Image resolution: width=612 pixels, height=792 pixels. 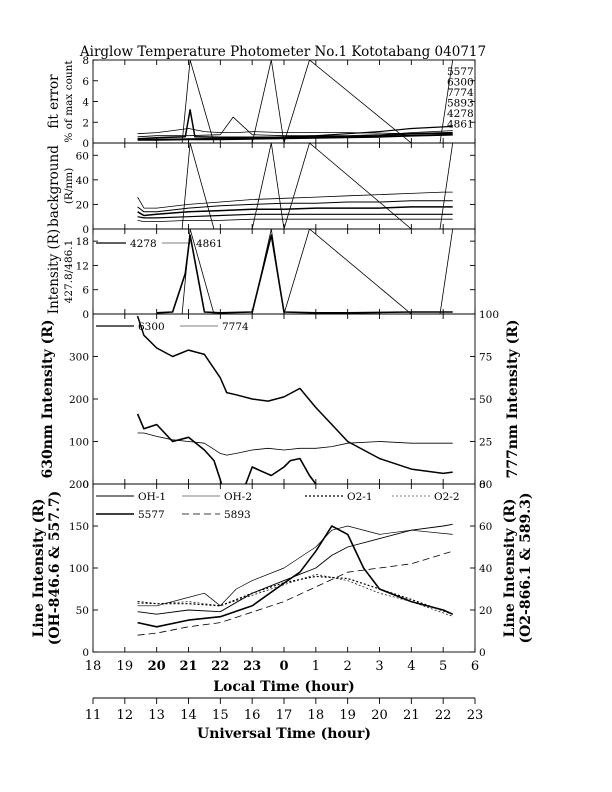 What do you see at coordinates (347, 715) in the screenshot?
I see `x-tick-label-ut: 19` at bounding box center [347, 715].